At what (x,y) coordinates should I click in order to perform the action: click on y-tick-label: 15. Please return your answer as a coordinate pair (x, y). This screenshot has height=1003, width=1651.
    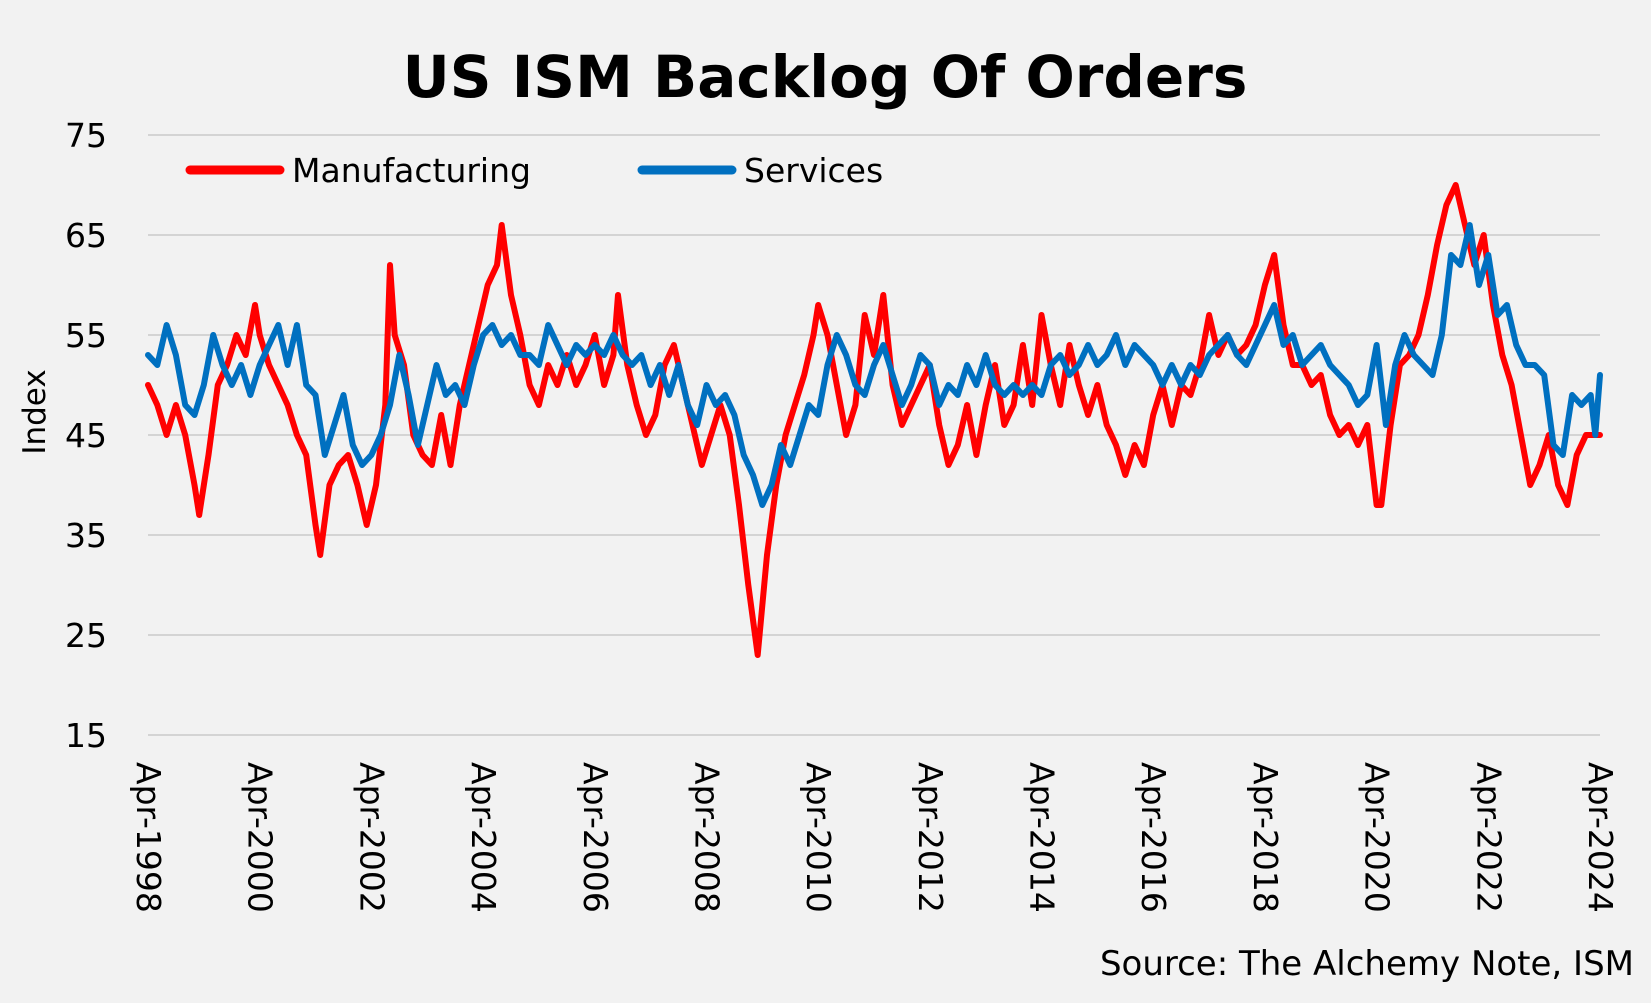
    Looking at the image, I should click on (86, 735).